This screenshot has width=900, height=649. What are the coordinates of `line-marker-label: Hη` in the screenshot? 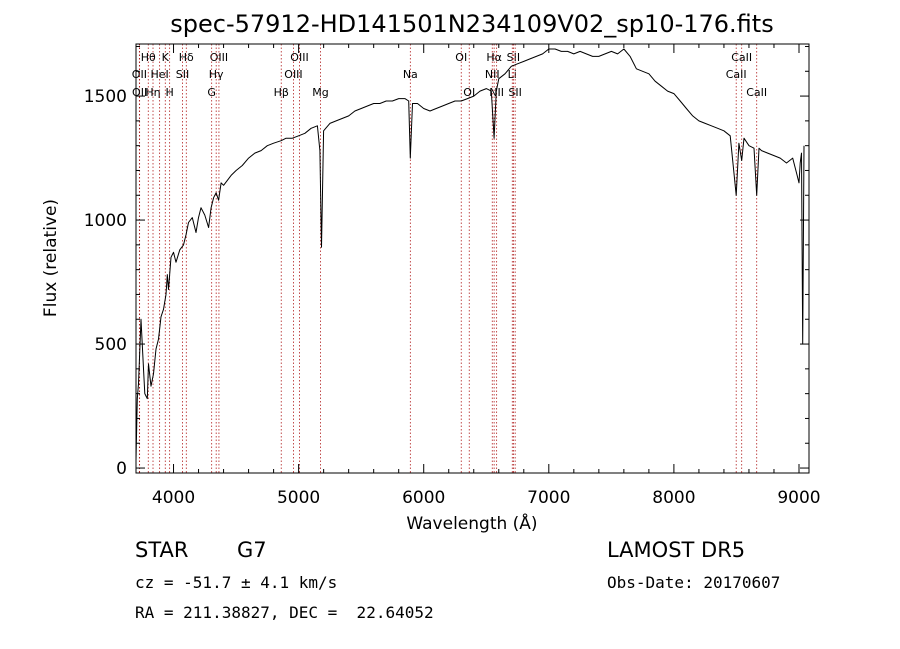 It's located at (152, 92).